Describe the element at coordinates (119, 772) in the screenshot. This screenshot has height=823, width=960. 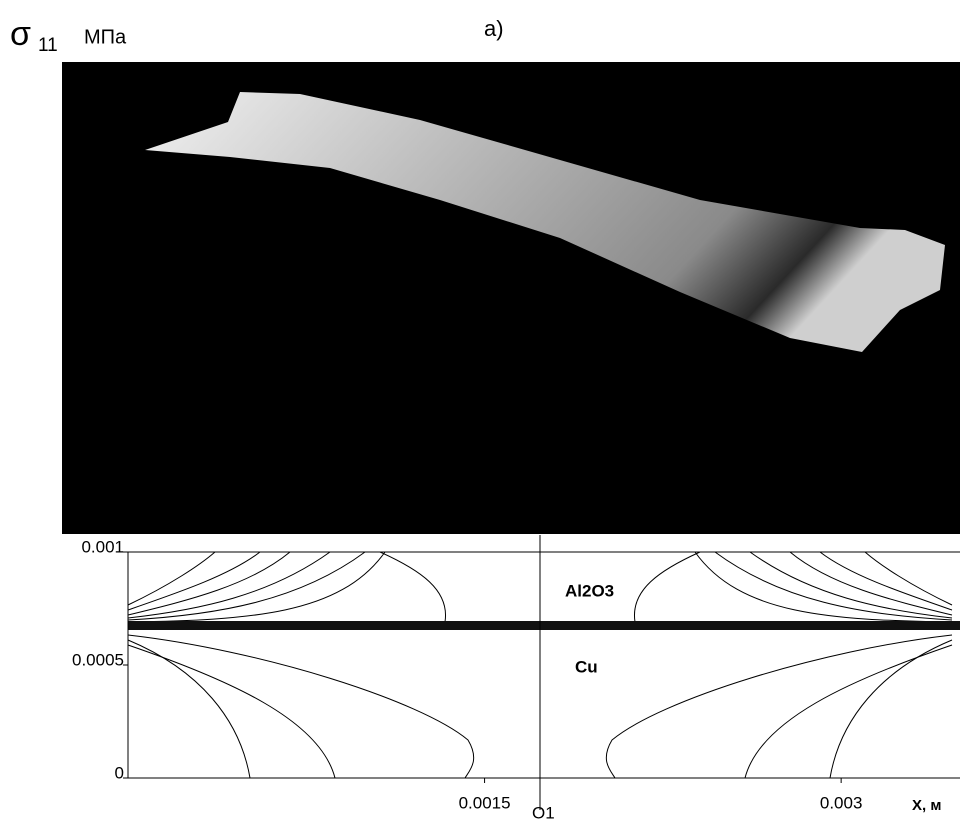
I see `y-tick-label: 0` at that location.